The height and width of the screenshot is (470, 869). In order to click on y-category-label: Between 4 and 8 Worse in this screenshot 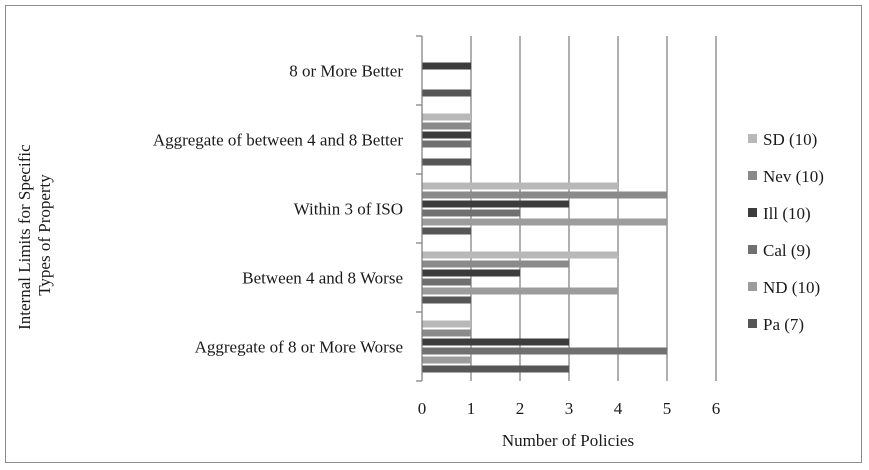, I will do `click(322, 278)`.